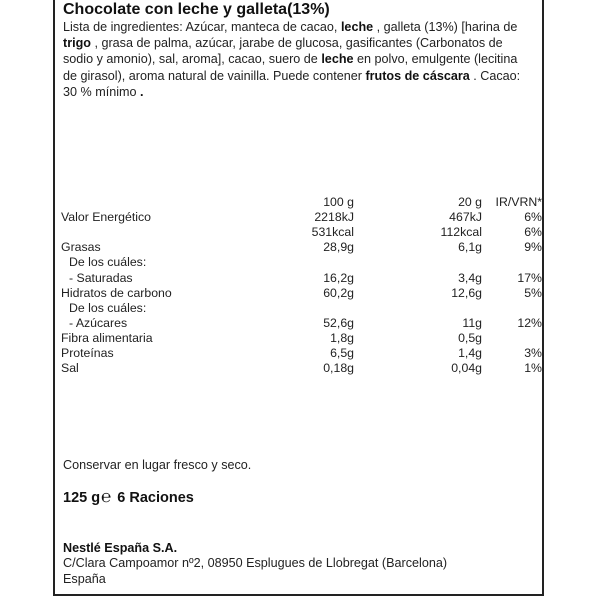 The width and height of the screenshot is (600, 600). I want to click on value-per-20g: 11g, so click(472, 322).